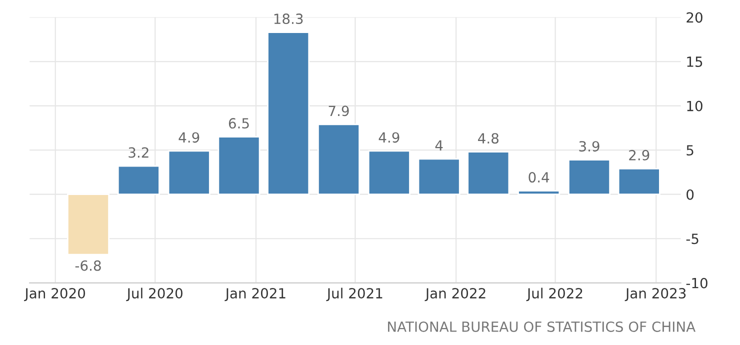  What do you see at coordinates (639, 155) in the screenshot?
I see `data-label: 2.9` at bounding box center [639, 155].